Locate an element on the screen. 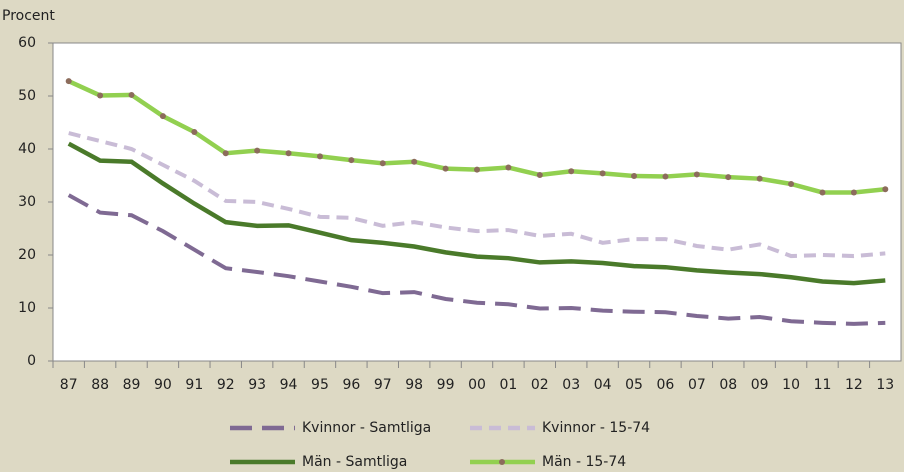  legend-label: Män - Samtliga is located at coordinates (354, 462).